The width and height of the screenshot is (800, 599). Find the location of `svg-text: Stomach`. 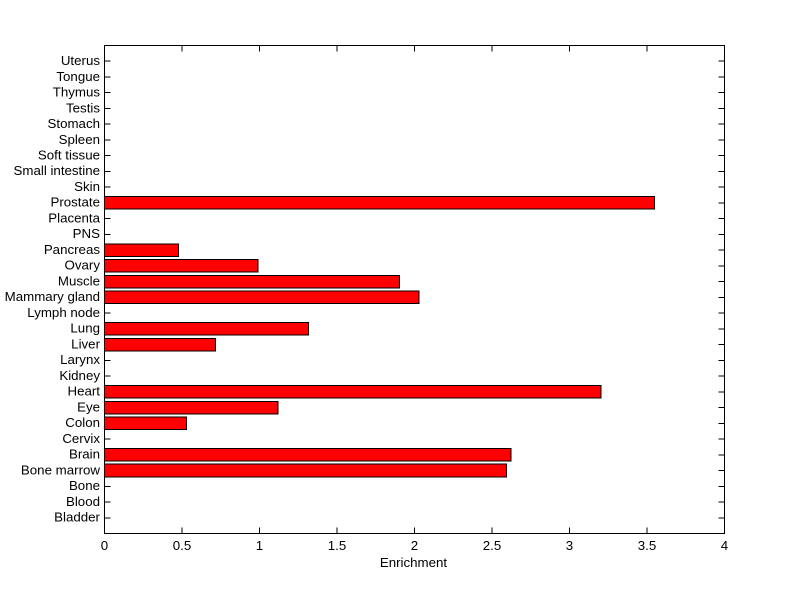

svg-text: Stomach is located at coordinates (74, 123).